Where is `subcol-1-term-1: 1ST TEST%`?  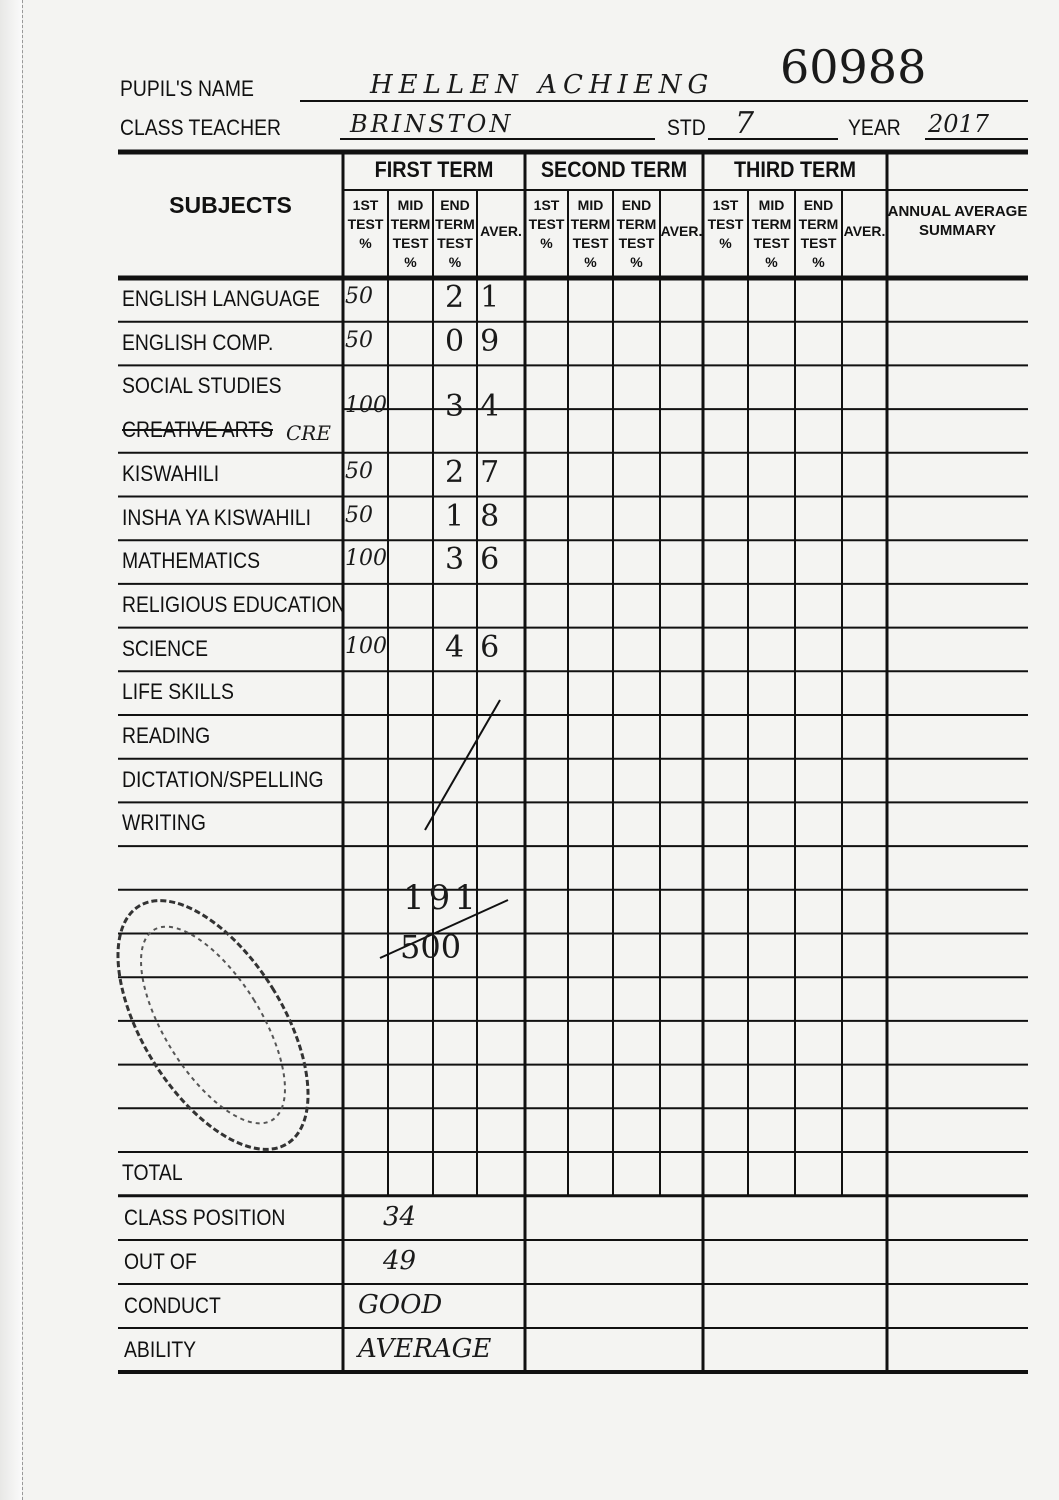 subcol-1-term-1: 1ST TEST% is located at coordinates (365, 224).